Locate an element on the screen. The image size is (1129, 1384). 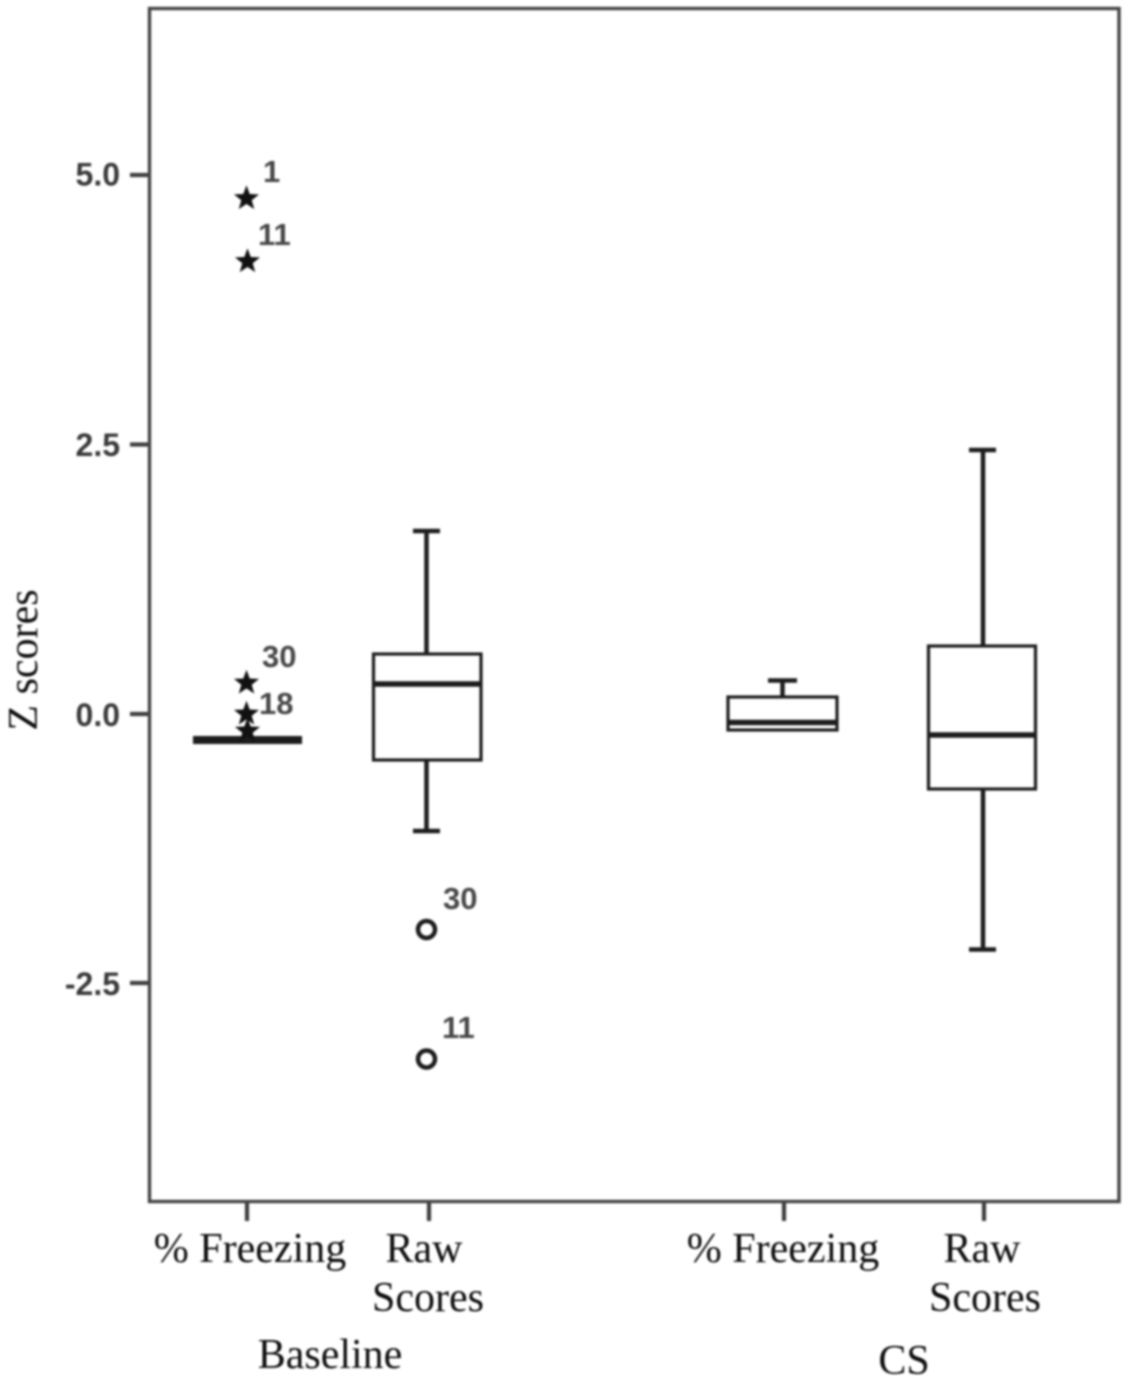
svg-text: CS is located at coordinates (903, 1361).